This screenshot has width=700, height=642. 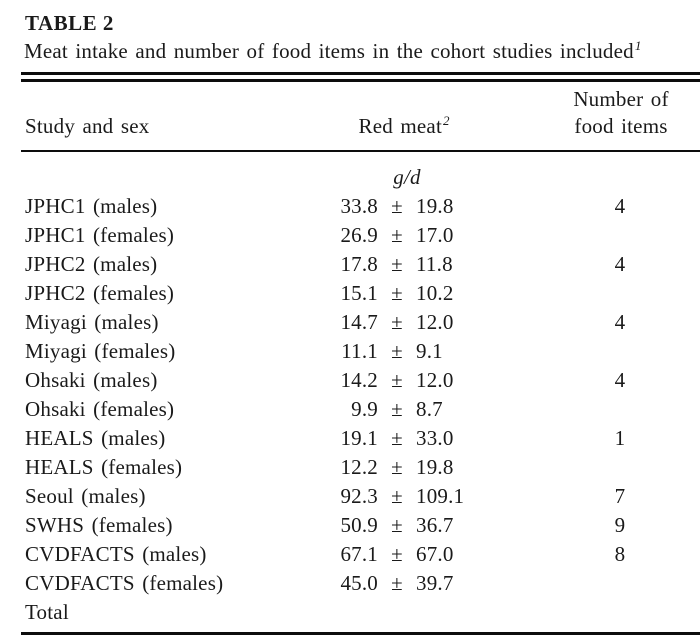 I want to click on sd-value: 67.0, so click(x=435, y=554).